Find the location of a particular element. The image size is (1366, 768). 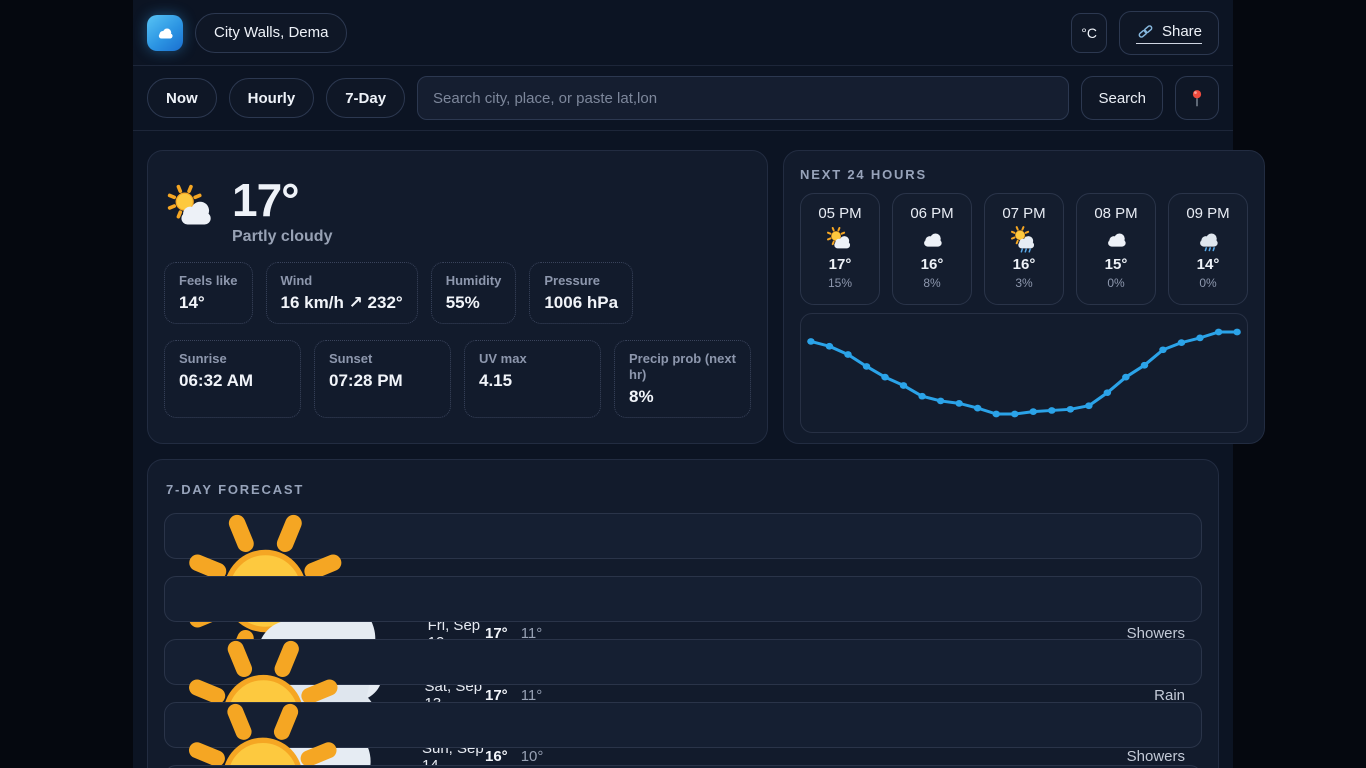

current-condition: Partly cloudy is located at coordinates (282, 236).